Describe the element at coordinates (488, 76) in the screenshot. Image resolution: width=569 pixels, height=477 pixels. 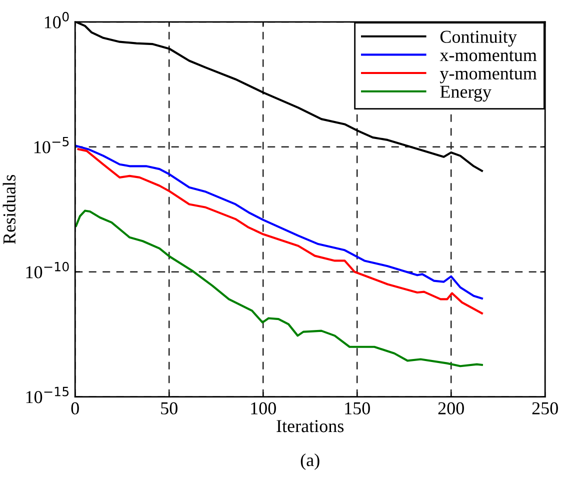
I see `legend-label: y-momentum` at that location.